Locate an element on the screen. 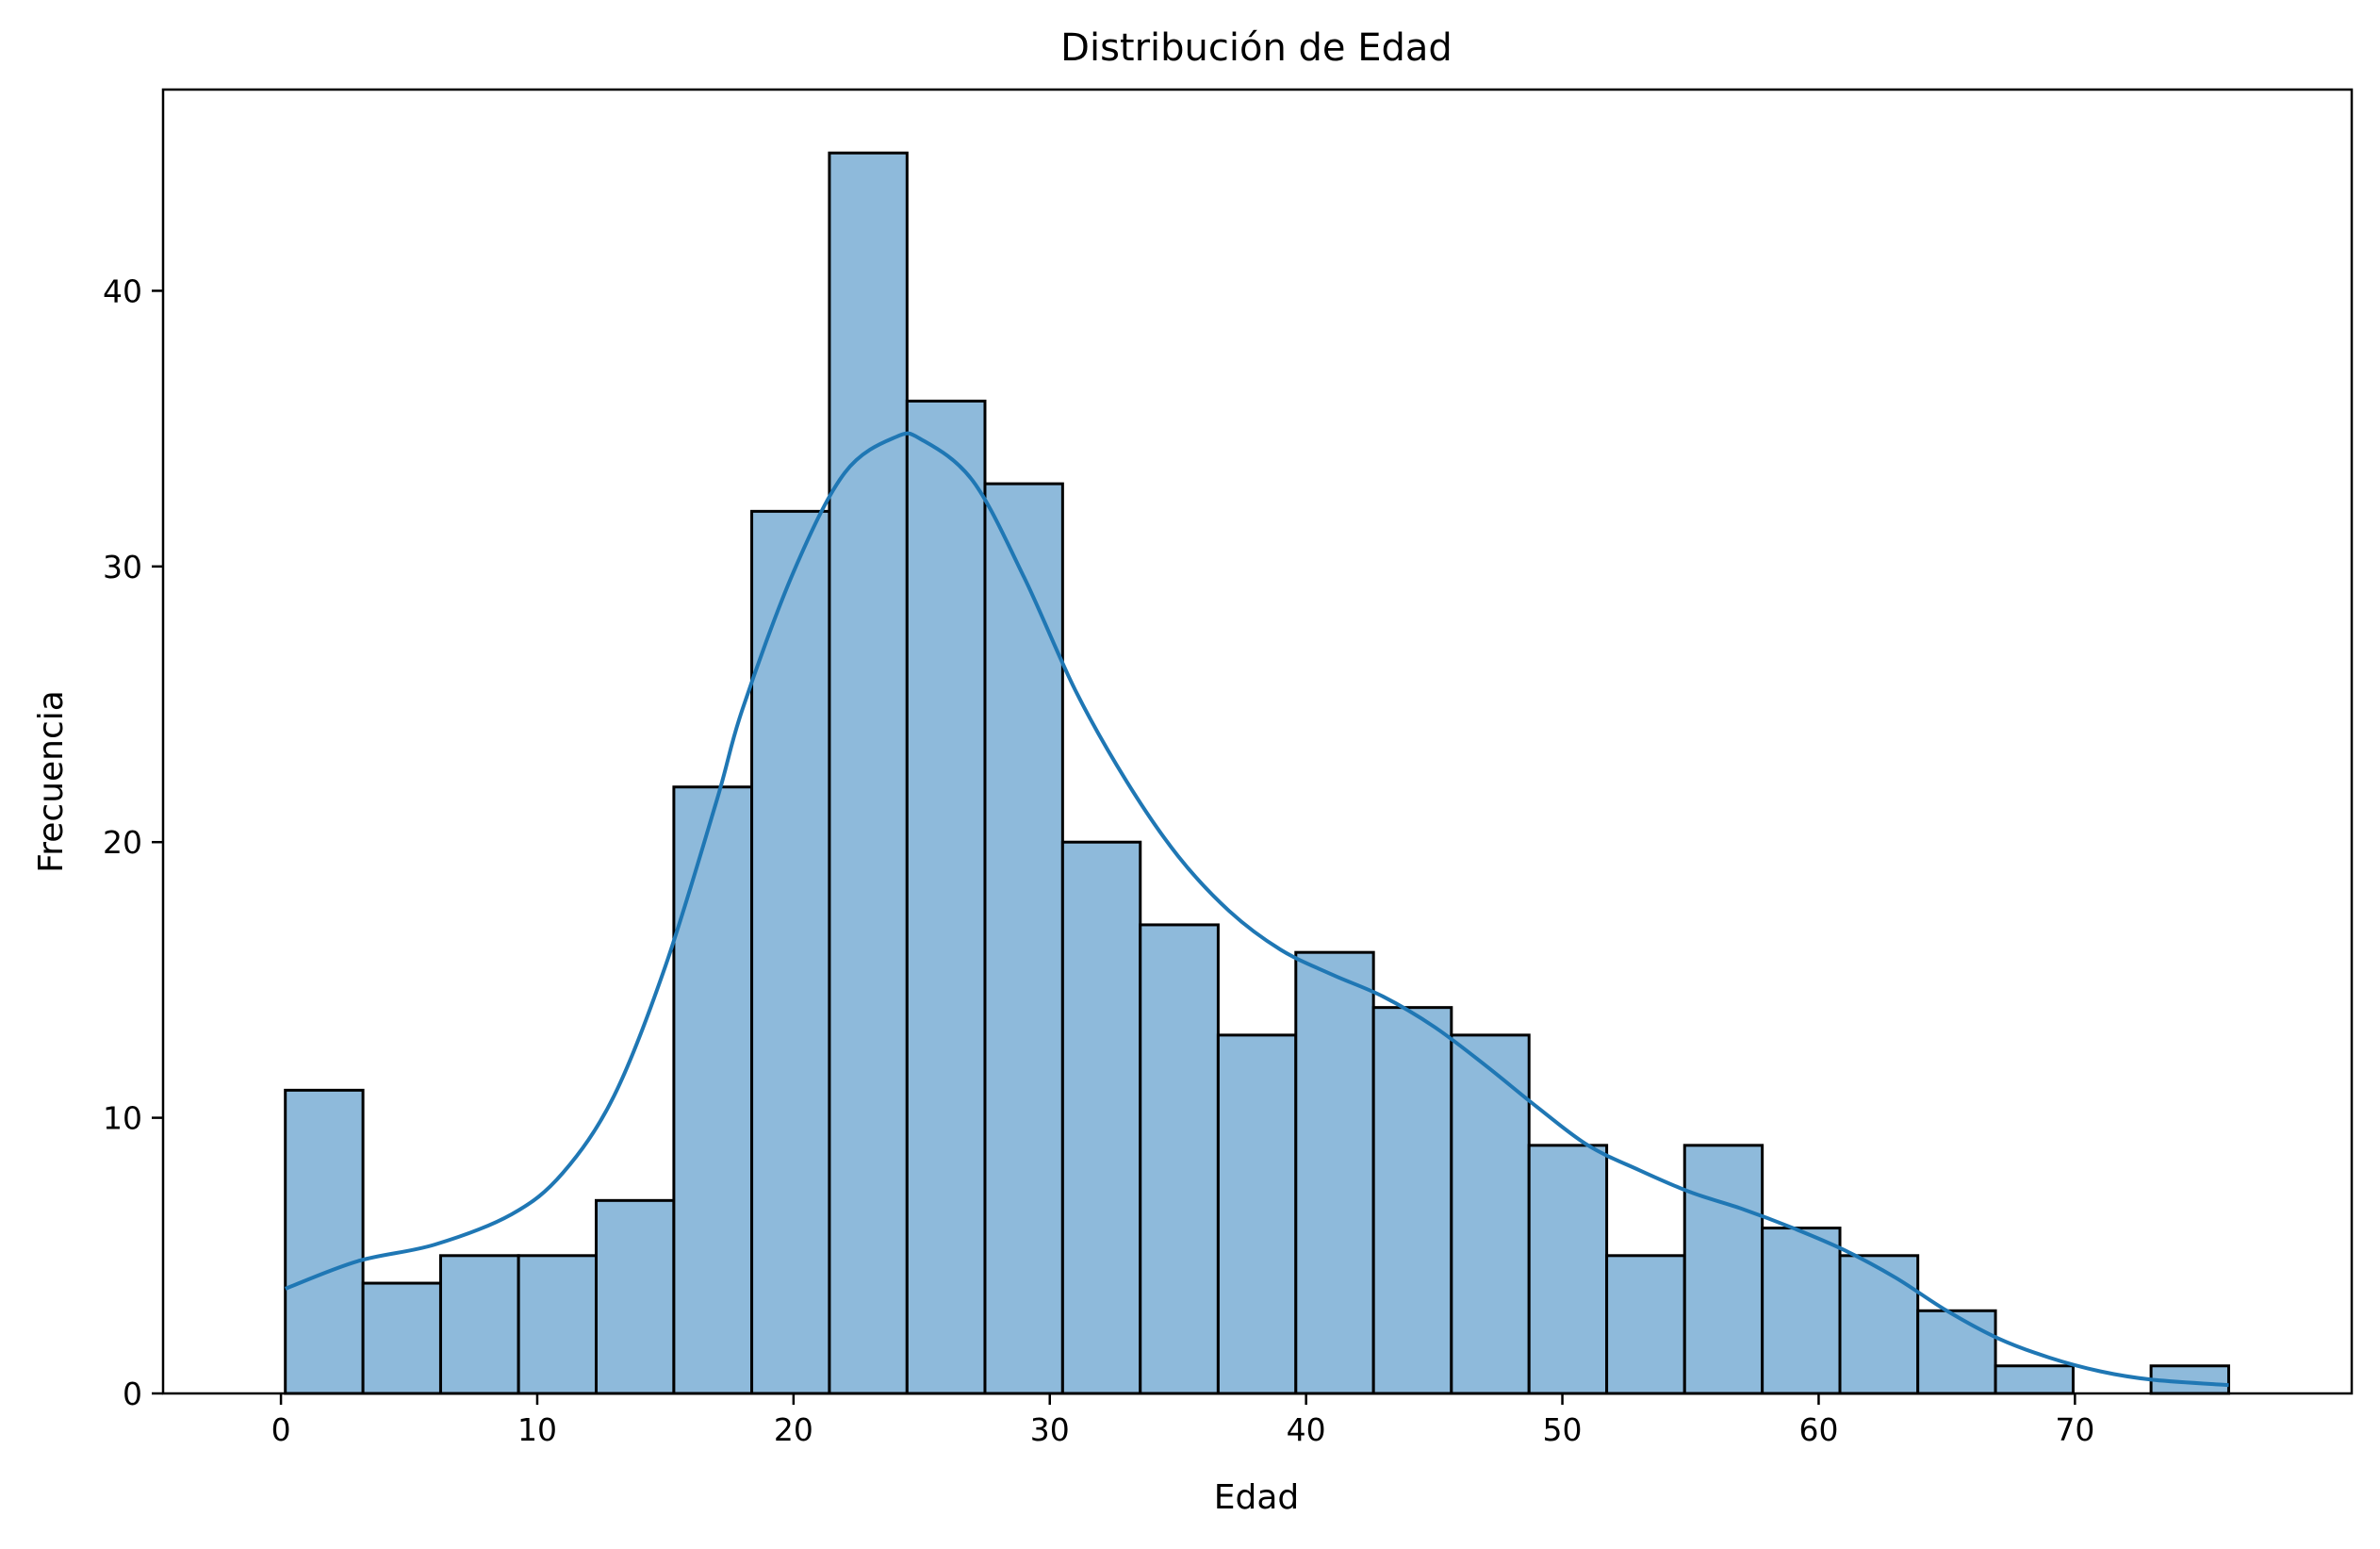  x-tick-label: 40 is located at coordinates (1306, 1430).